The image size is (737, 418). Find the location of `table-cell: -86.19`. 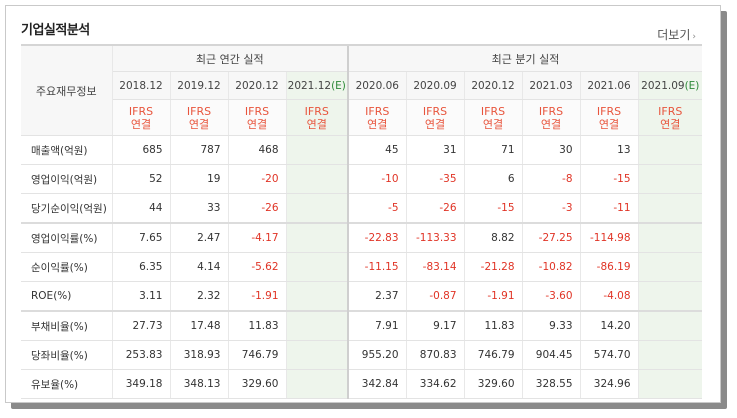

table-cell: -86.19 is located at coordinates (609, 267).